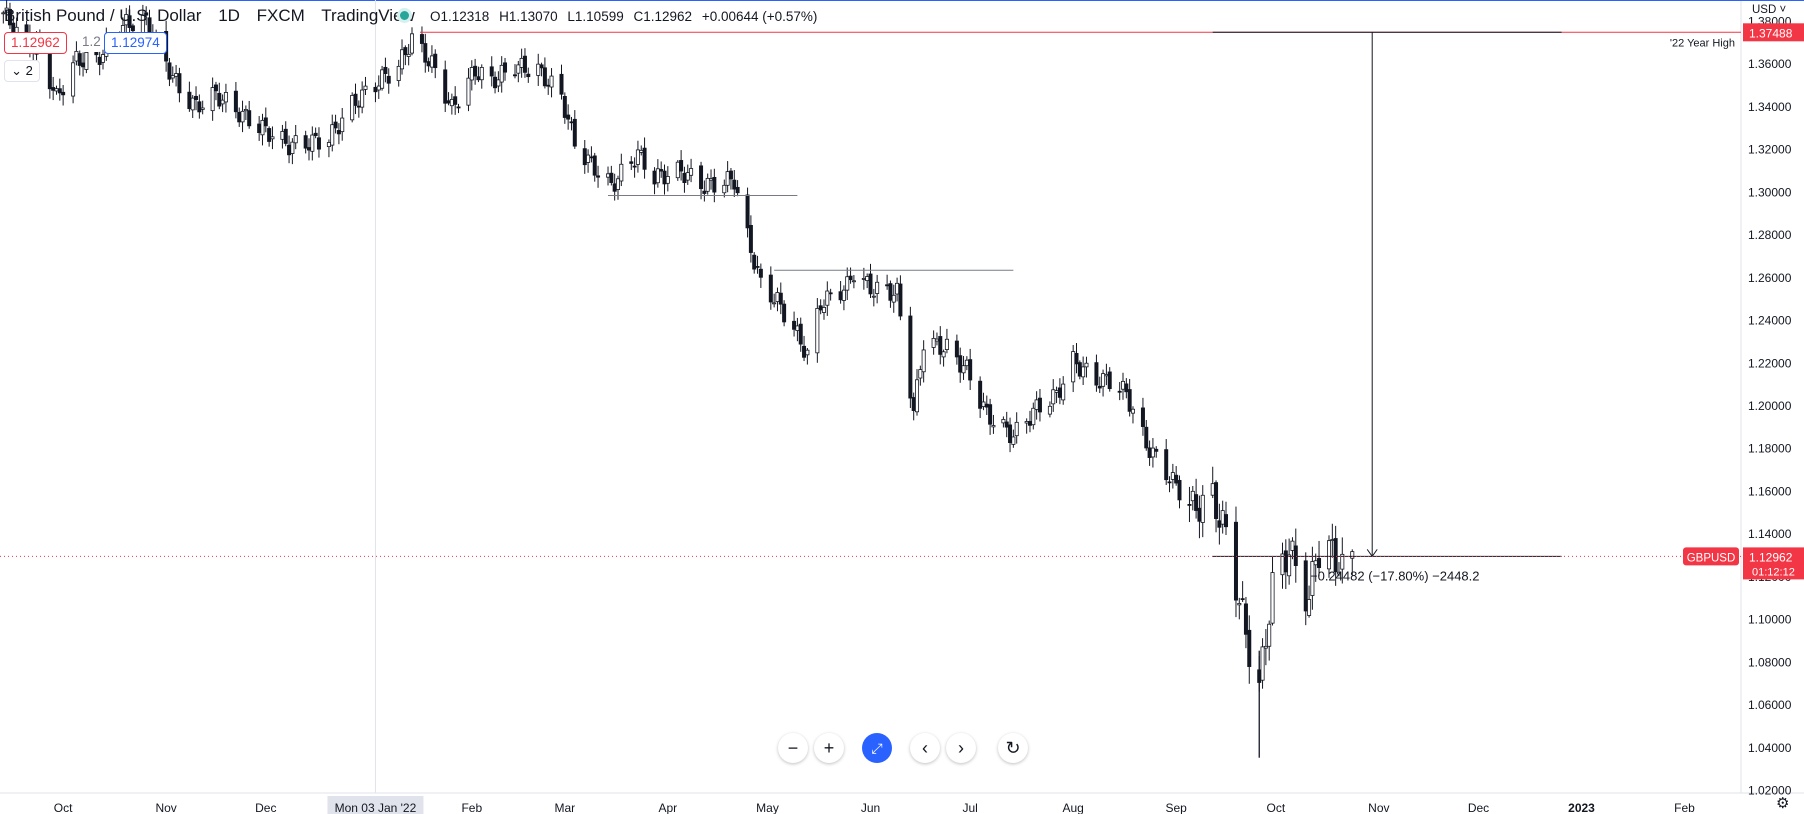 The height and width of the screenshot is (814, 1804). What do you see at coordinates (91, 42) in the screenshot?
I see `spread-value: 1.2` at bounding box center [91, 42].